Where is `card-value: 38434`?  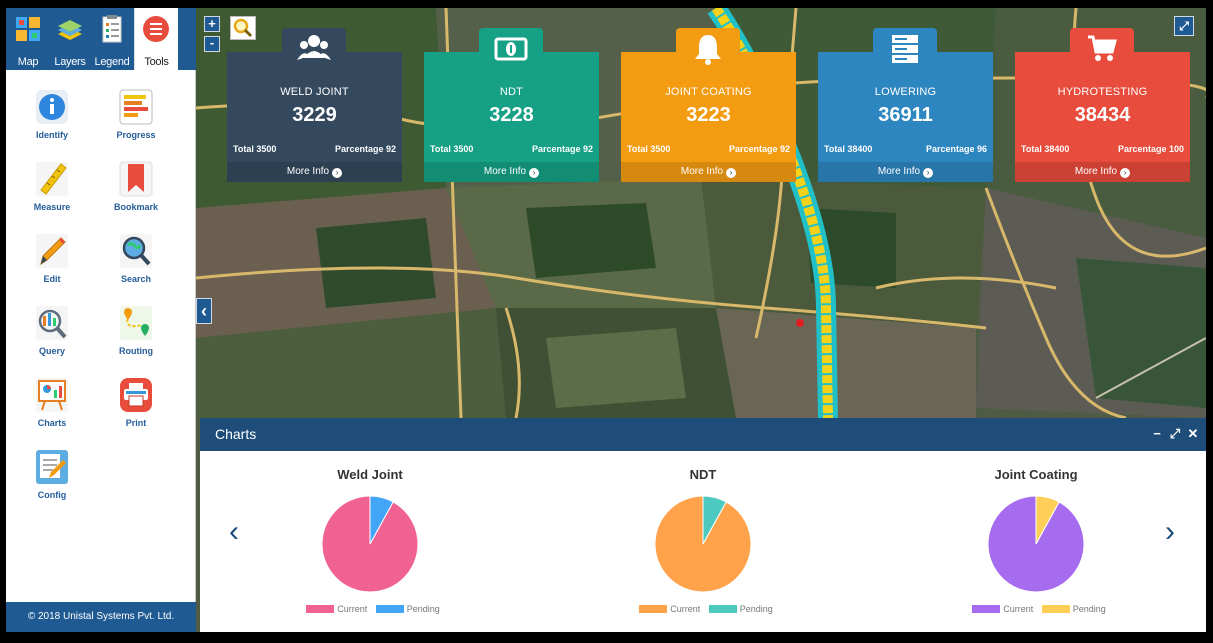
card-value: 38434 is located at coordinates (1102, 115).